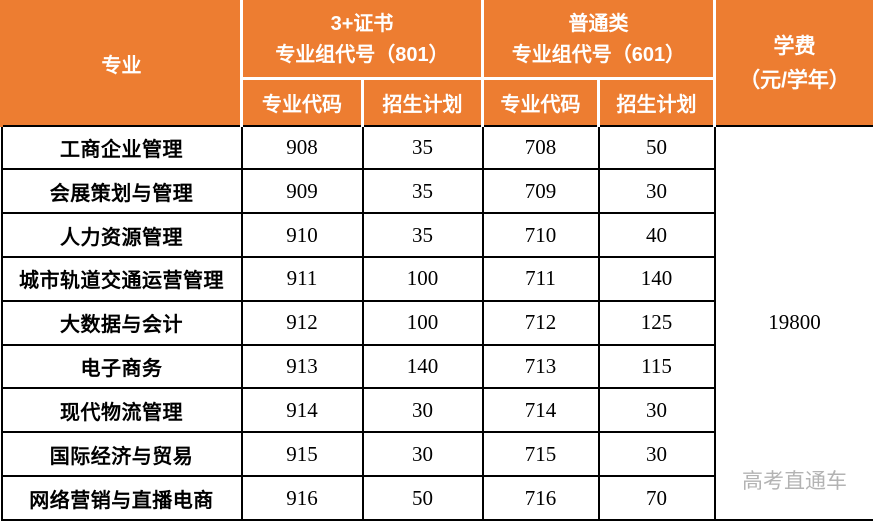  I want to click on code-801-cell: 912, so click(302, 322).